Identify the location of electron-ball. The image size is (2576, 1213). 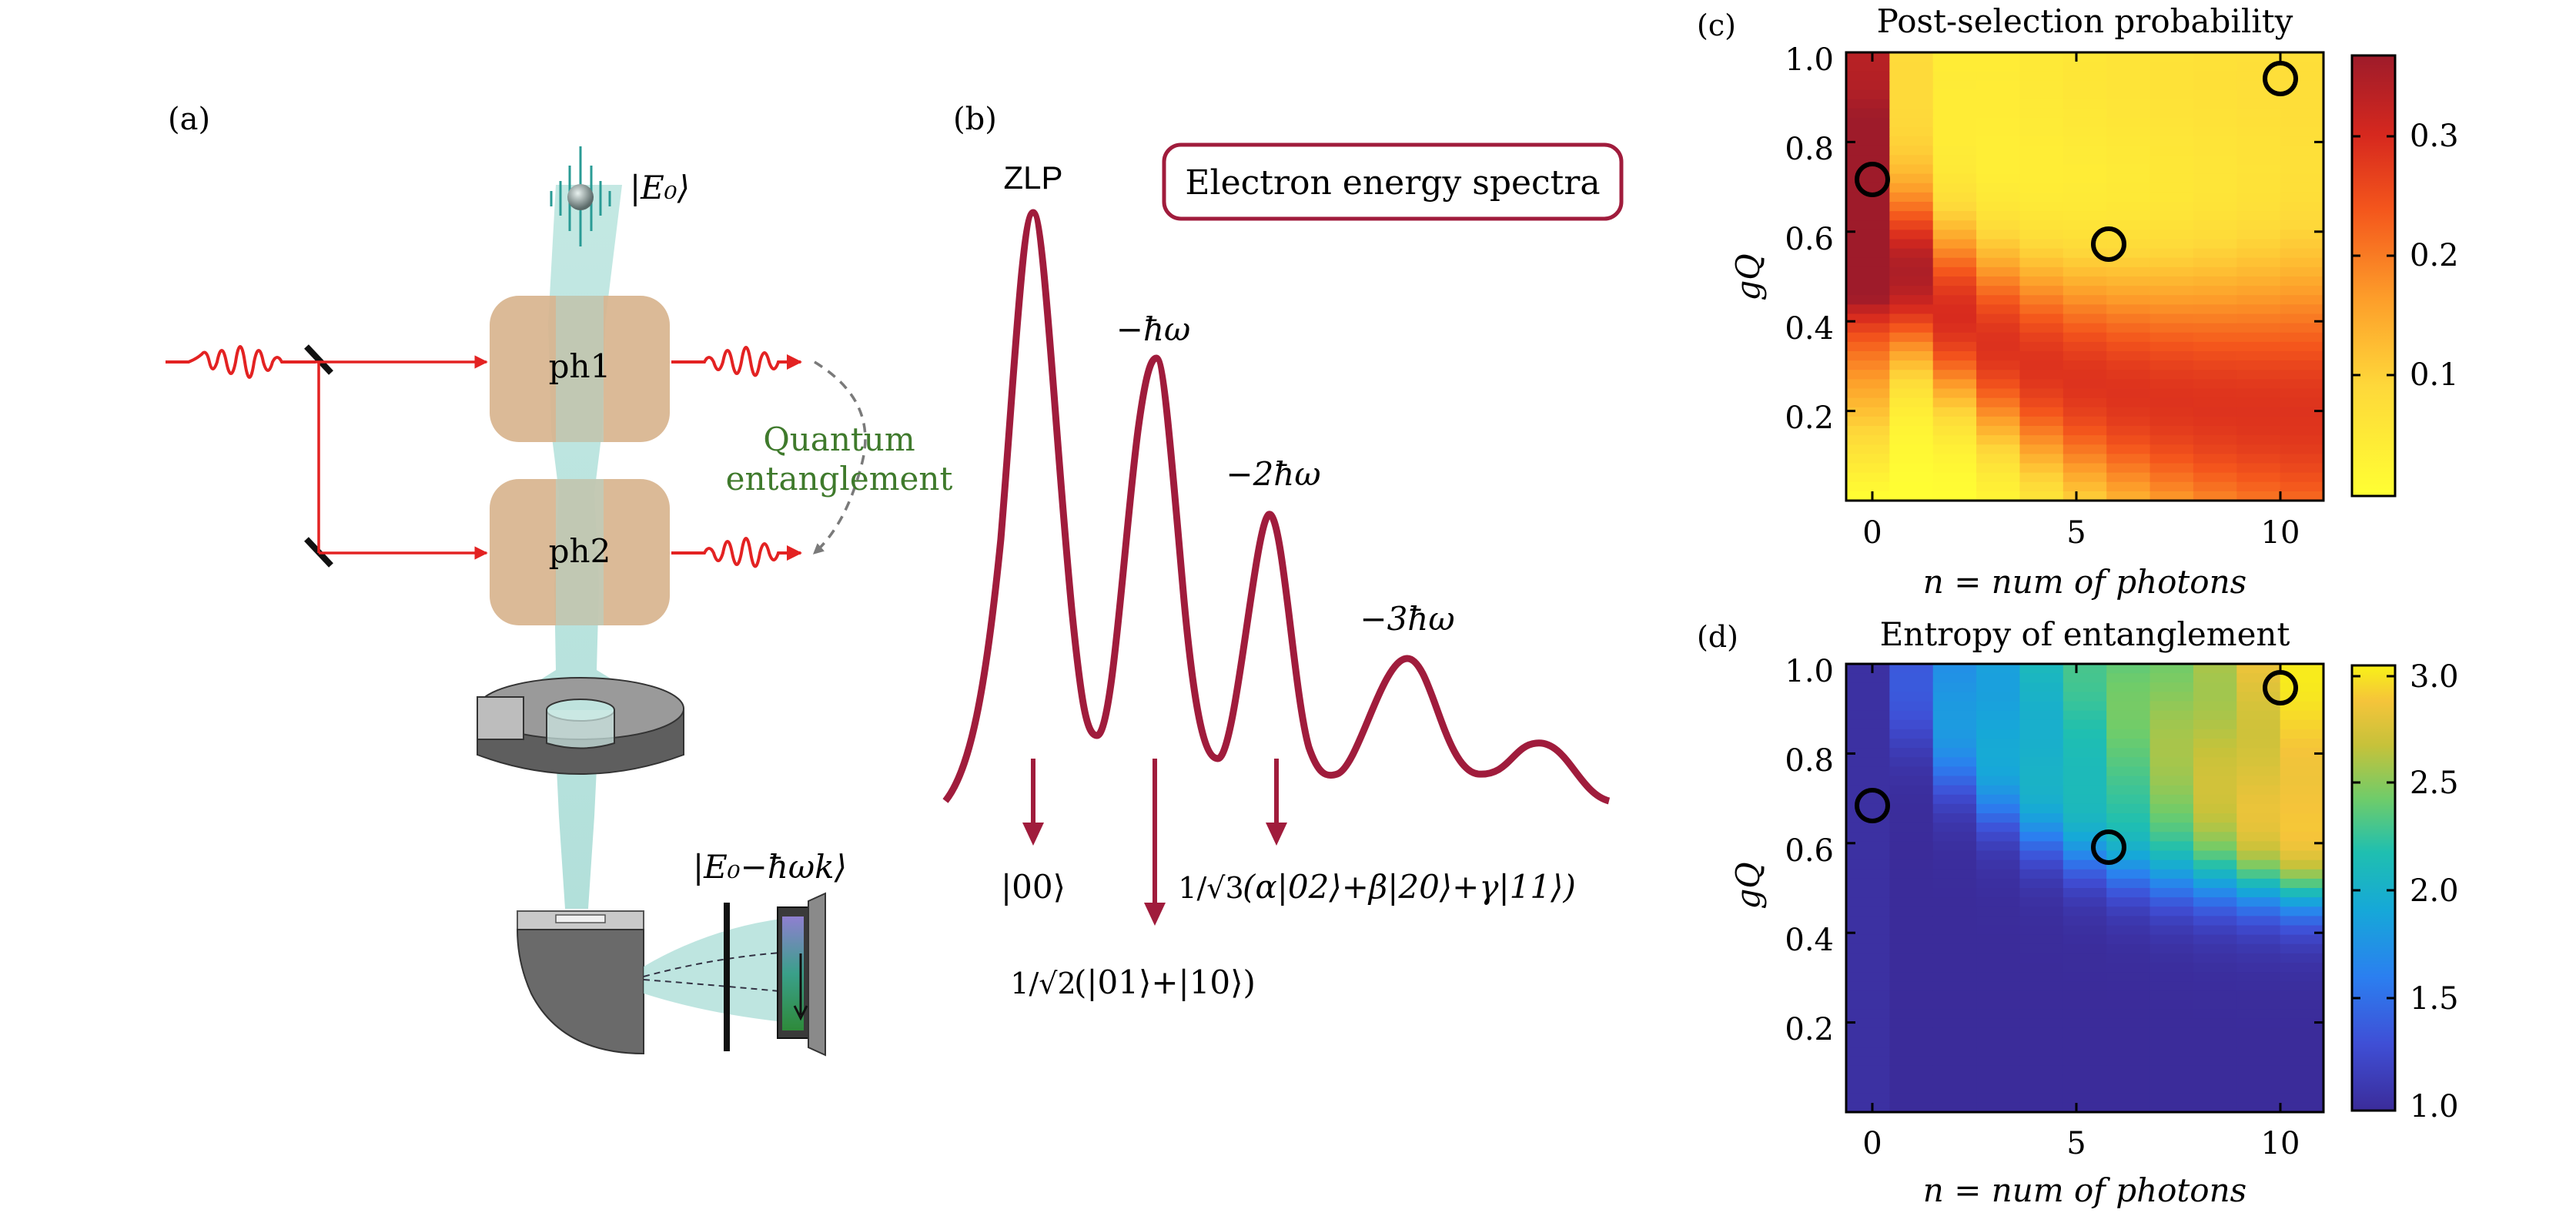
(580, 197).